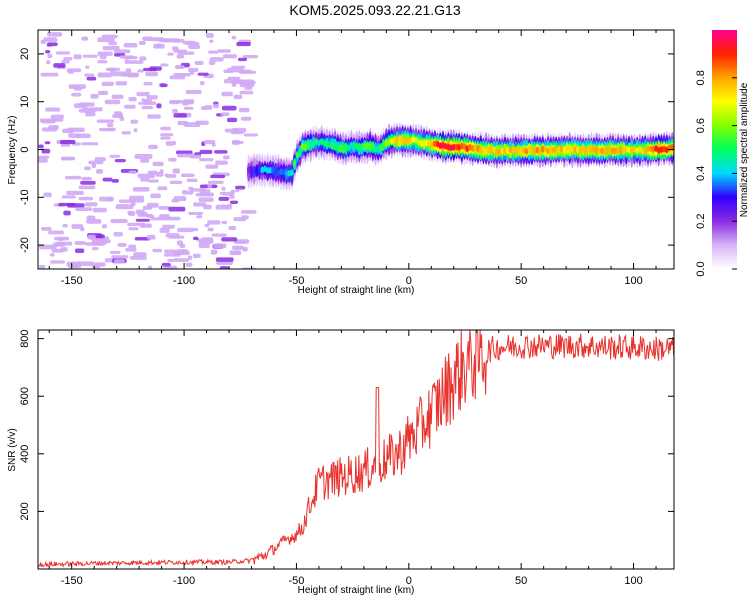 This screenshot has width=750, height=600. Describe the element at coordinates (633, 581) in the screenshot. I see `snr-x-tick-label: 100` at that location.